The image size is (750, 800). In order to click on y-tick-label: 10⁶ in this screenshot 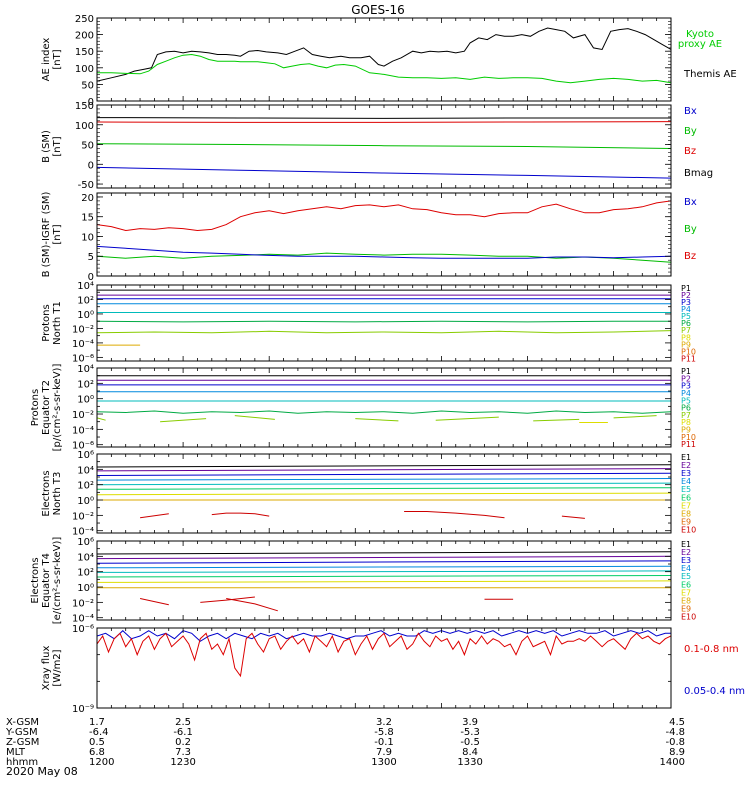, I will do `click(85, 455)`.